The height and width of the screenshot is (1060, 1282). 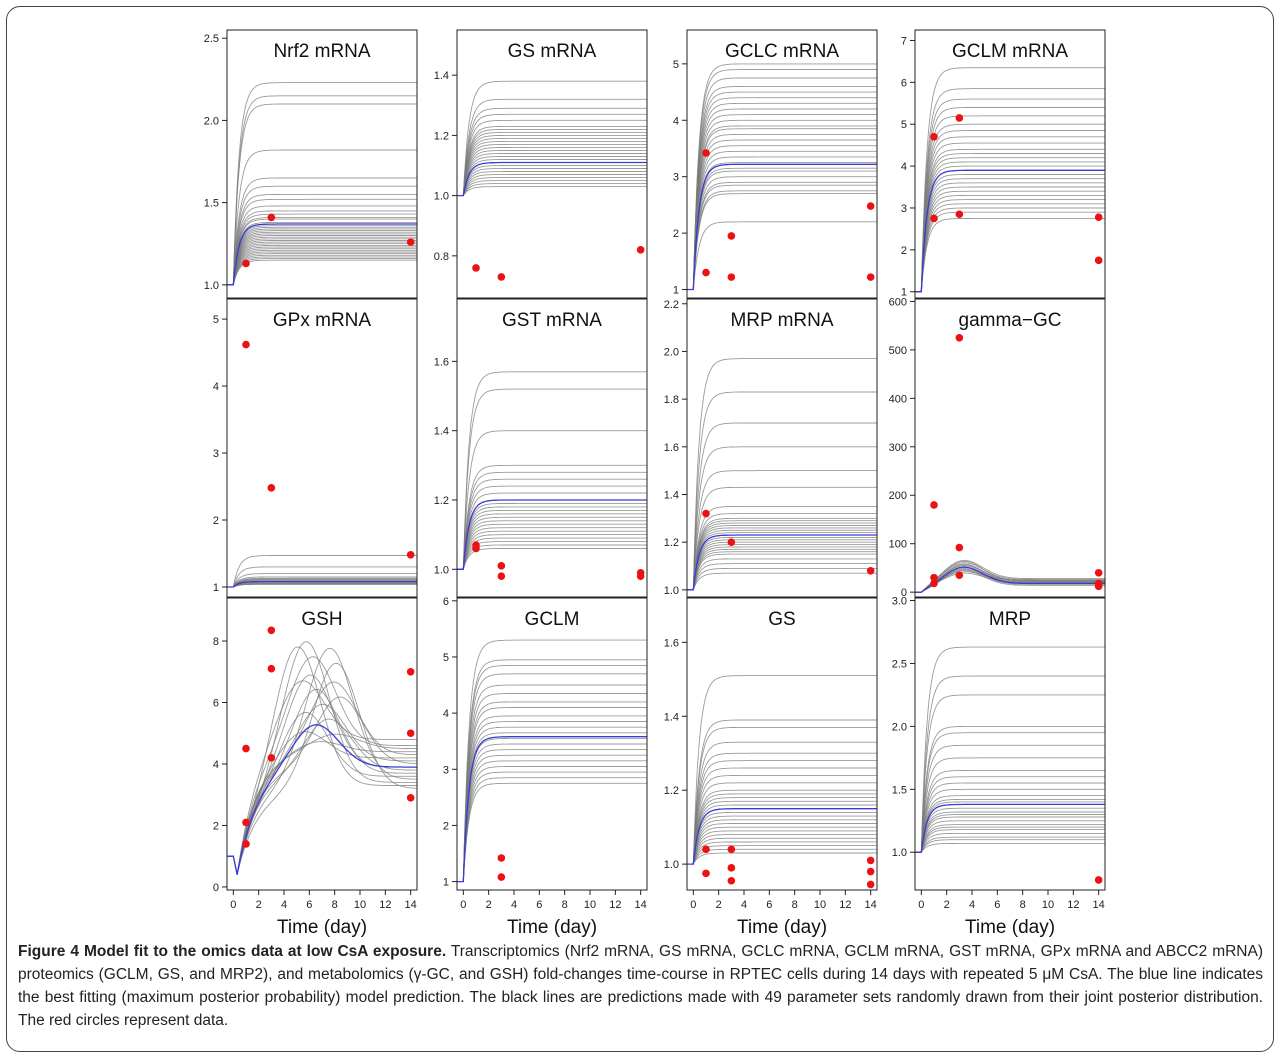 What do you see at coordinates (671, 643) in the screenshot?
I see `y-tick-label: 1.6` at bounding box center [671, 643].